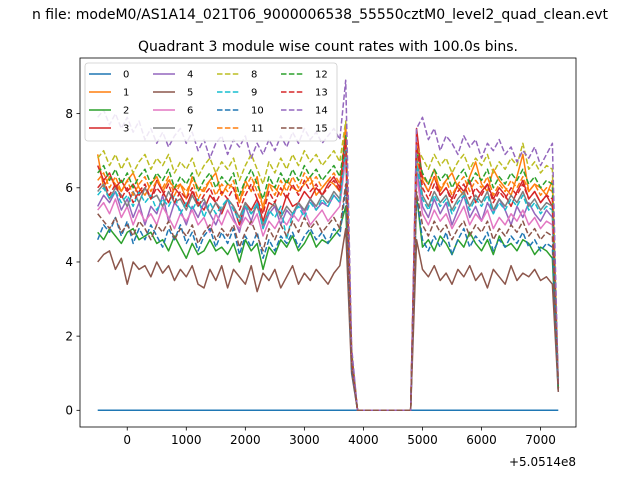 The image size is (640, 480). What do you see at coordinates (190, 93) in the screenshot?
I see `legend-label-5: 5` at bounding box center [190, 93].